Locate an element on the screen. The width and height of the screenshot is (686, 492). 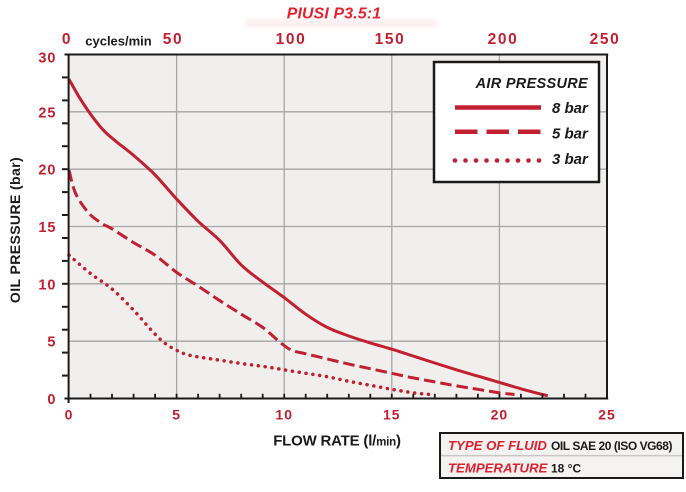
svg-text: PIUSI P3.5:1 is located at coordinates (334, 13).